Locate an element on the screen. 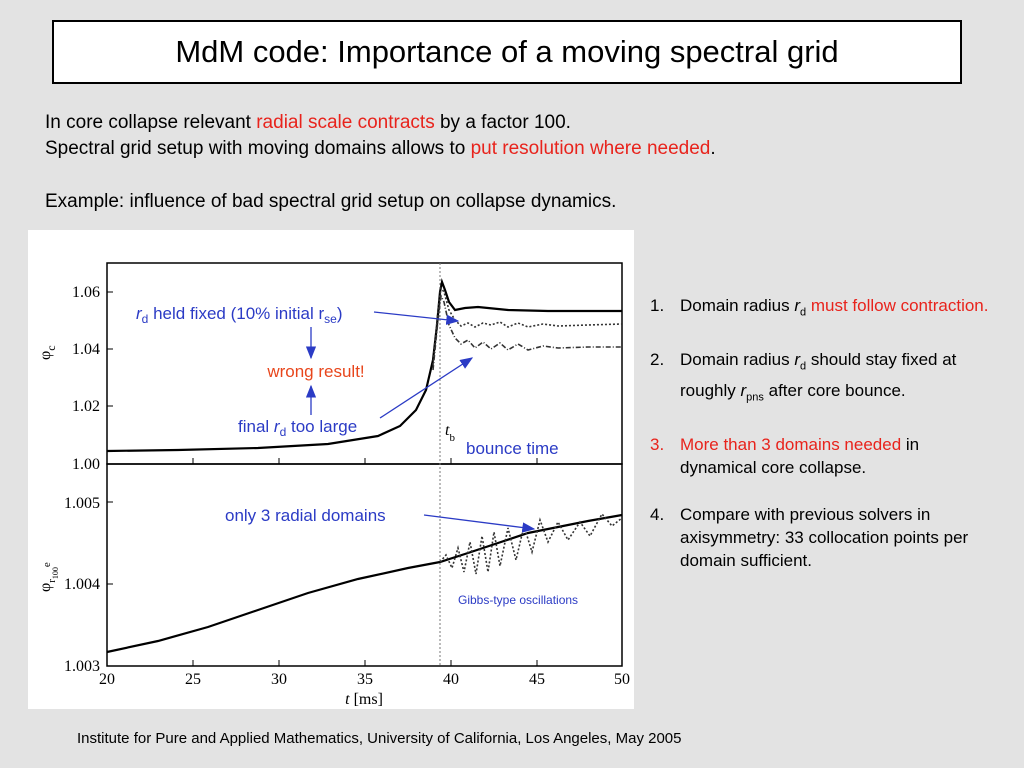 The width and height of the screenshot is (1024, 768). bottom-ytick-1: 1.005 is located at coordinates (82, 503).